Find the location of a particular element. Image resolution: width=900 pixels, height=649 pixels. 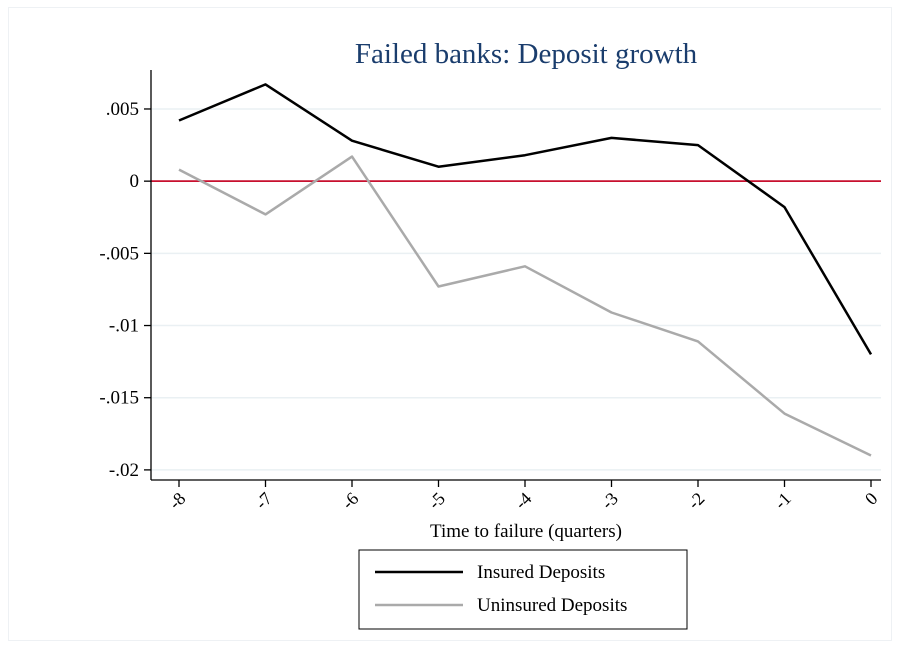

x-tick-label-8: 0 is located at coordinates (871, 498).